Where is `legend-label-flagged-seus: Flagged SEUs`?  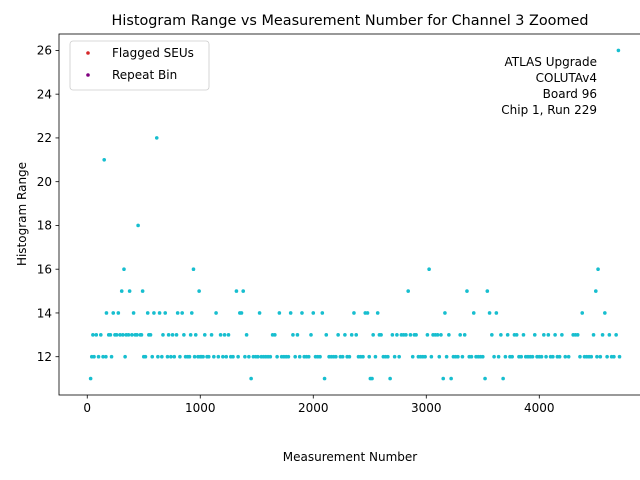 legend-label-flagged-seus: Flagged SEUs is located at coordinates (153, 53).